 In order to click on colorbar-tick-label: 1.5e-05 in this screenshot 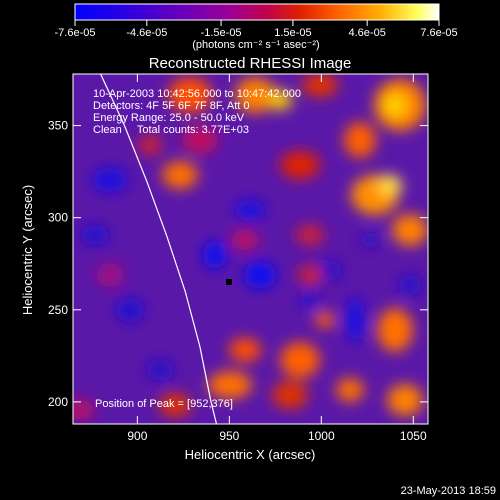, I will do `click(292, 33)`.